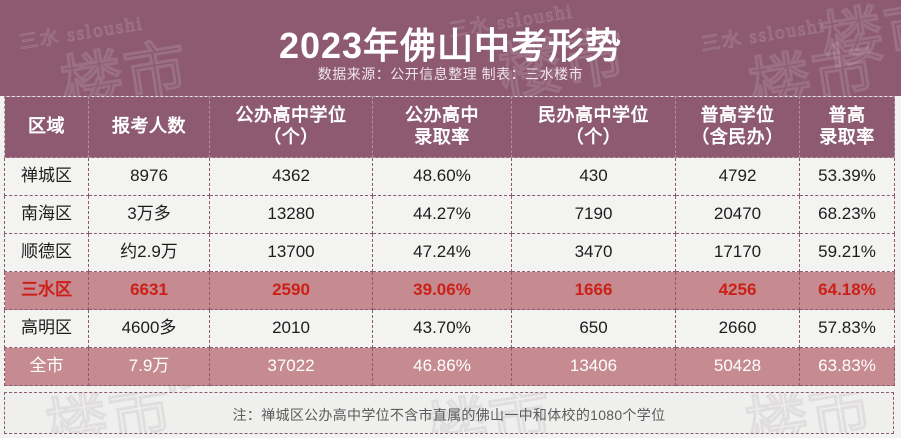 The width and height of the screenshot is (901, 438). Describe the element at coordinates (450, 74) in the screenshot. I see `page-subtitle: 数据来源：公开信息整理 制表：三水楼市` at that location.